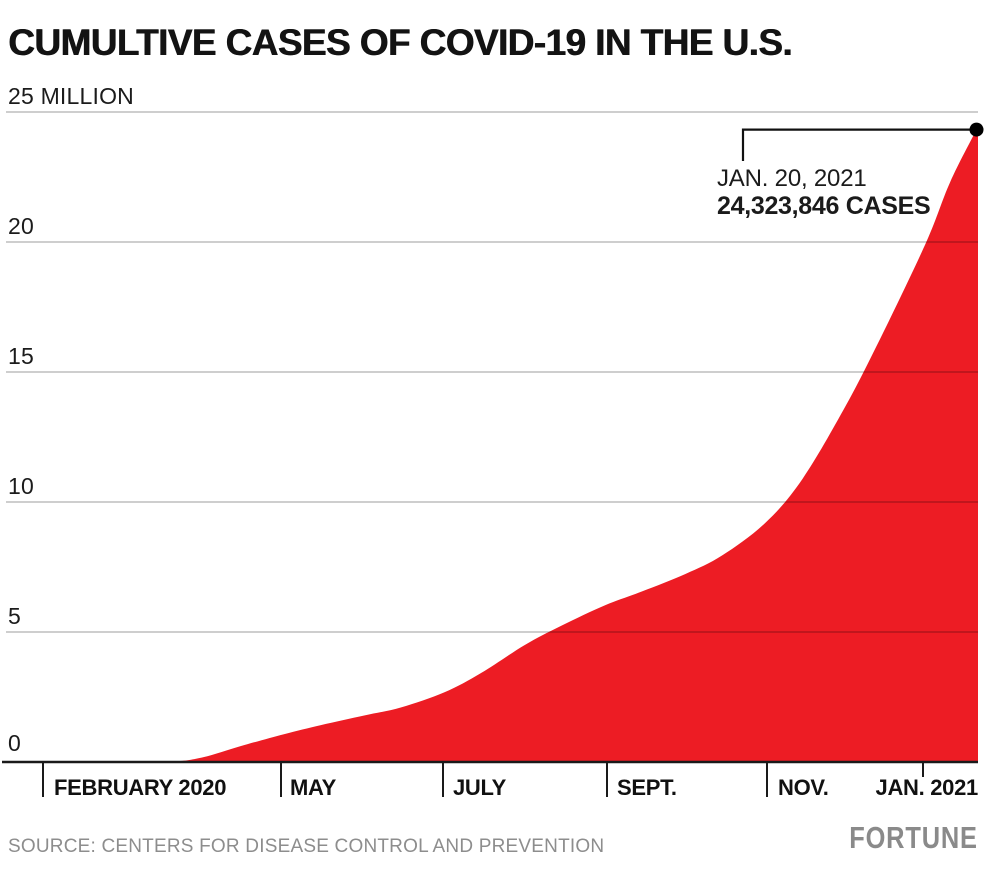 The image size is (1001, 871). What do you see at coordinates (647, 787) in the screenshot?
I see `x-axis-label-sept: SEPT.` at bounding box center [647, 787].